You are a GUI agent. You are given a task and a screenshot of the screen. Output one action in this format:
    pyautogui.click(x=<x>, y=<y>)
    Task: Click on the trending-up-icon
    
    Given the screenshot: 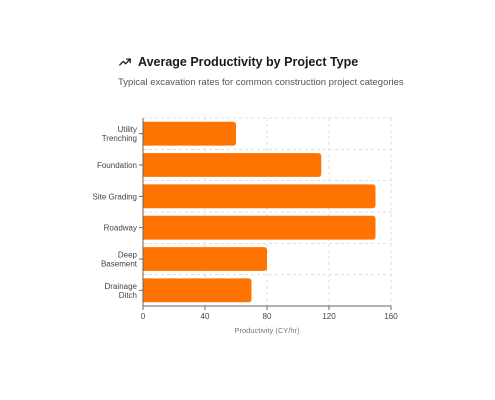 What is the action you would take?
    pyautogui.click(x=125, y=62)
    